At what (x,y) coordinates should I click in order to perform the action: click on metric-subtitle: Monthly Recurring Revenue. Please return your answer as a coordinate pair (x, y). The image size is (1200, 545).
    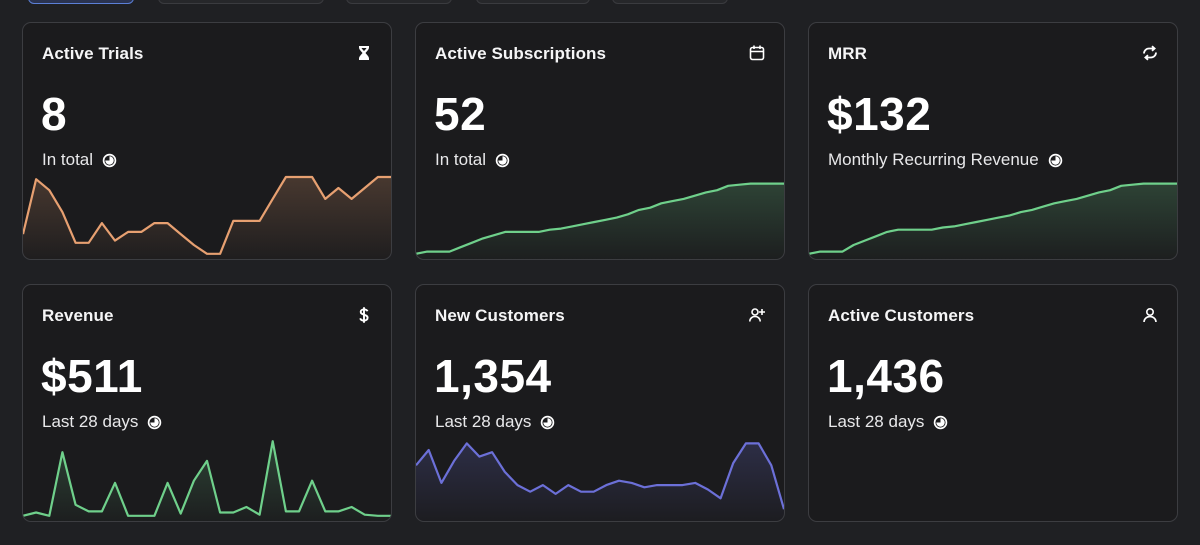
    Looking at the image, I should click on (933, 159).